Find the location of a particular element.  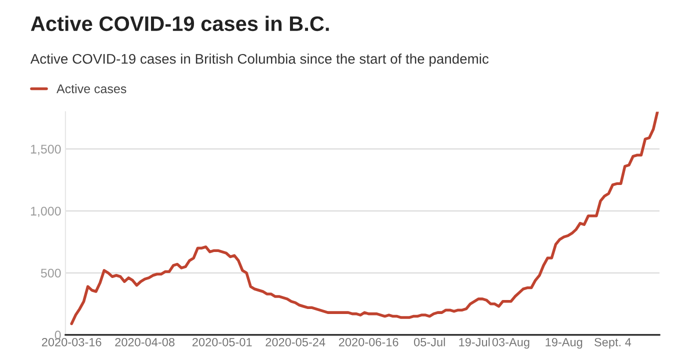

x-tick-label: 2020-04-08 is located at coordinates (144, 342).